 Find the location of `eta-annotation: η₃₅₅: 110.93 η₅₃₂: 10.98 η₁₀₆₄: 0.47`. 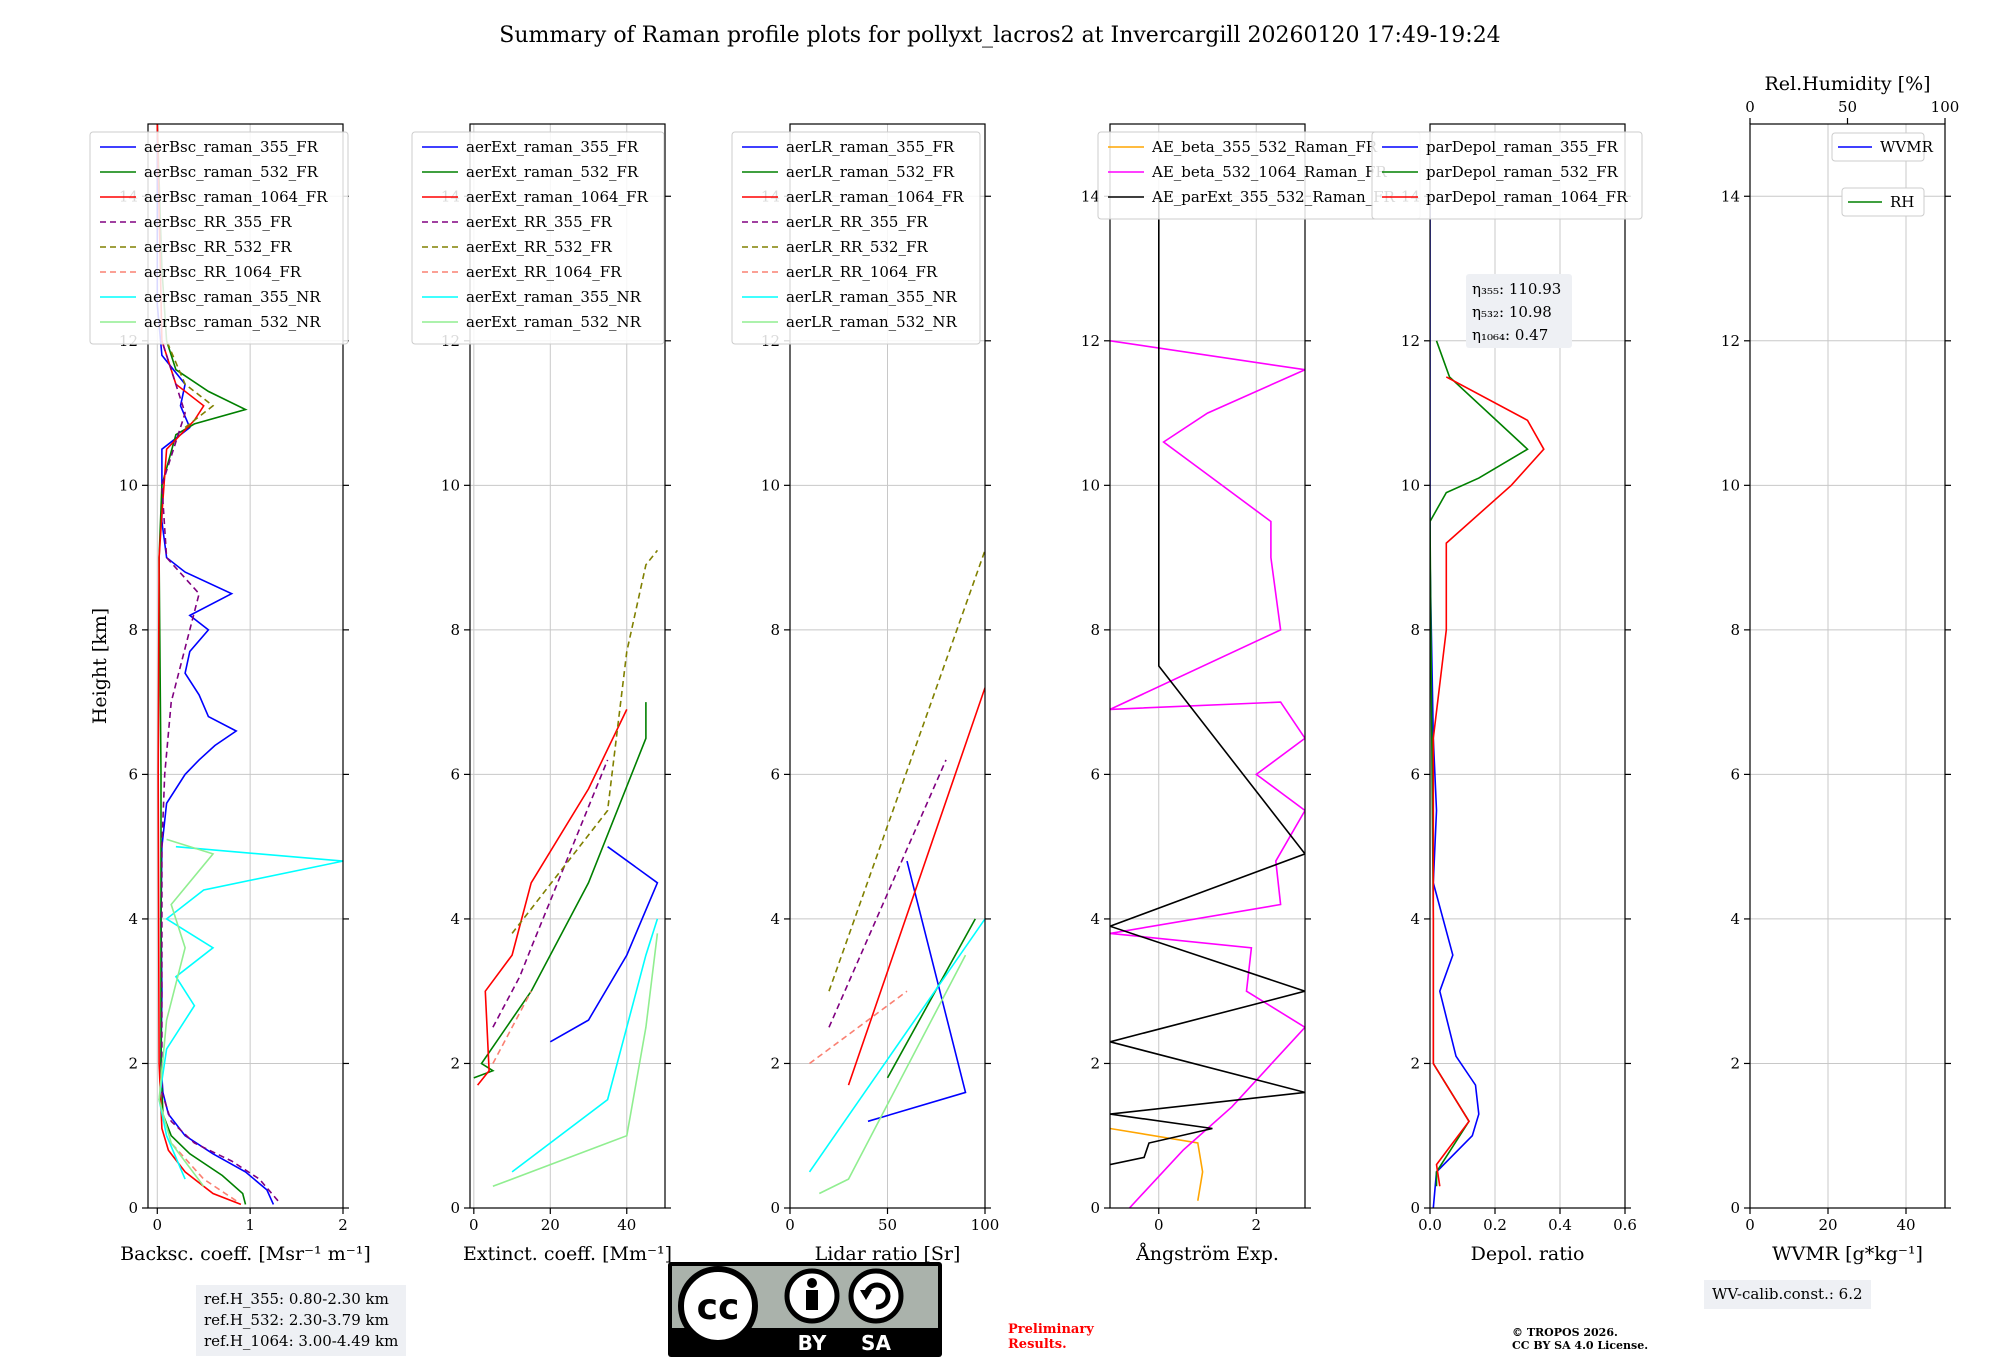

eta-annotation: η₃₅₅: 110.93 η₅₃₂: 10.98 η₁₀₆₄: 0.47 is located at coordinates (1519, 311).